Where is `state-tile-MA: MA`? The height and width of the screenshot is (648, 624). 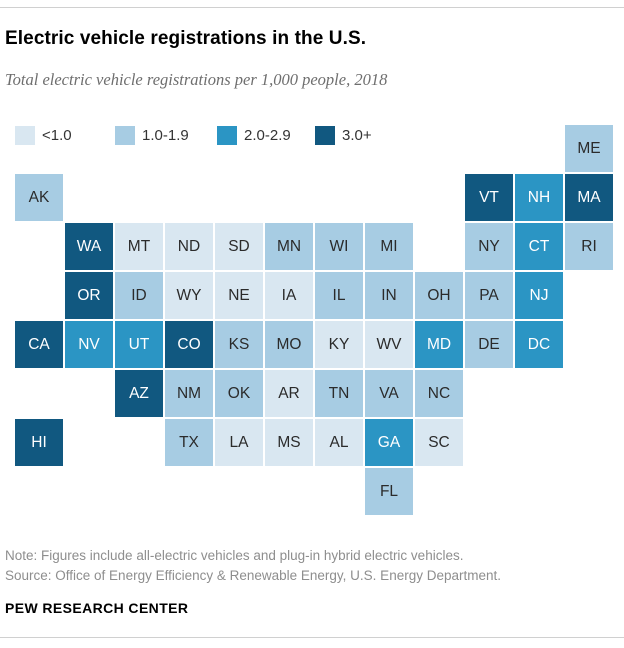 state-tile-MA: MA is located at coordinates (589, 197).